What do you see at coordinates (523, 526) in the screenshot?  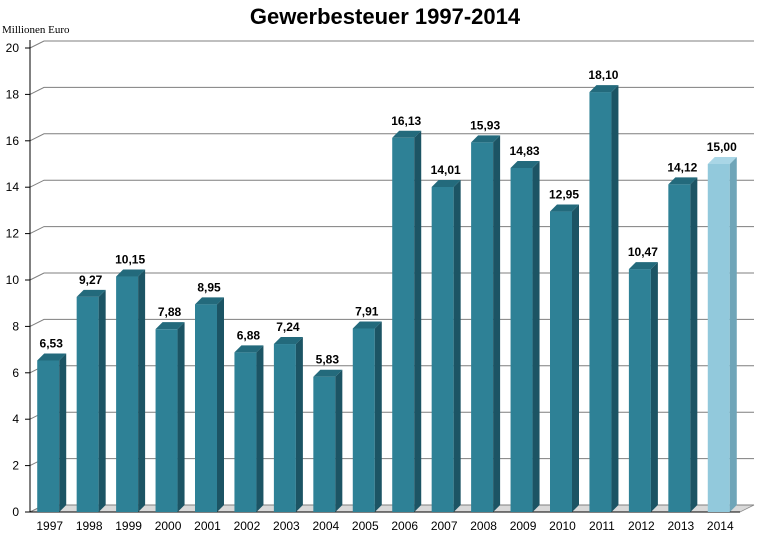 I see `x-tick-label: 2009` at bounding box center [523, 526].